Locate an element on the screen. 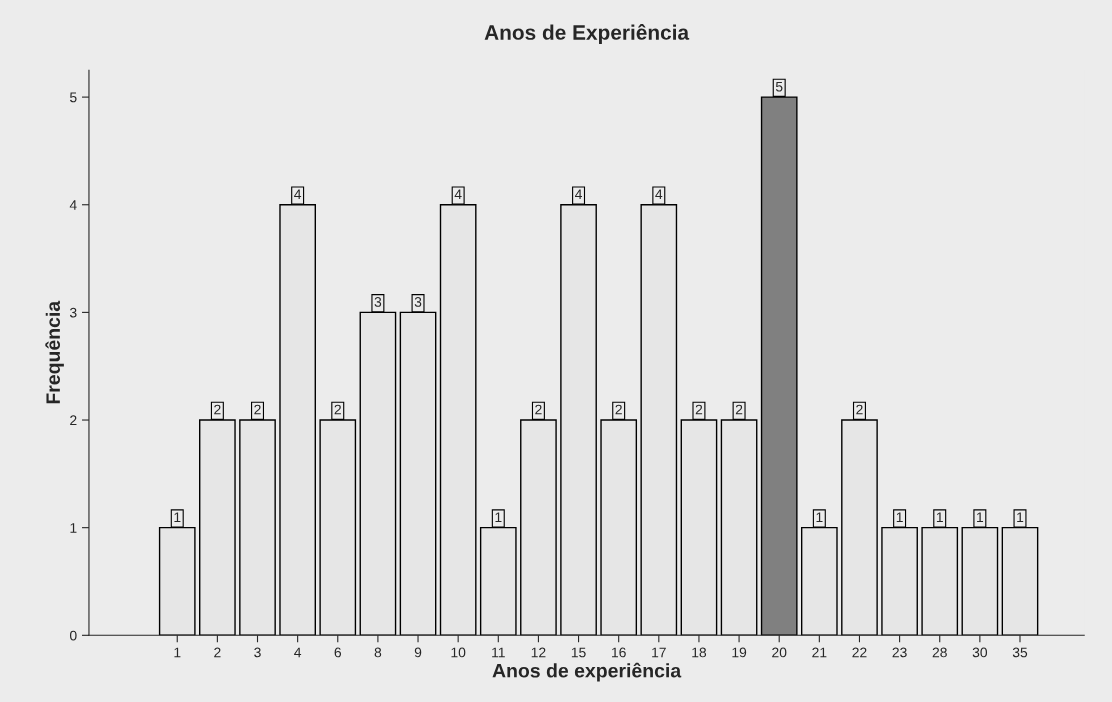 The image size is (1112, 702). x-tick-label: 8 is located at coordinates (378, 652).